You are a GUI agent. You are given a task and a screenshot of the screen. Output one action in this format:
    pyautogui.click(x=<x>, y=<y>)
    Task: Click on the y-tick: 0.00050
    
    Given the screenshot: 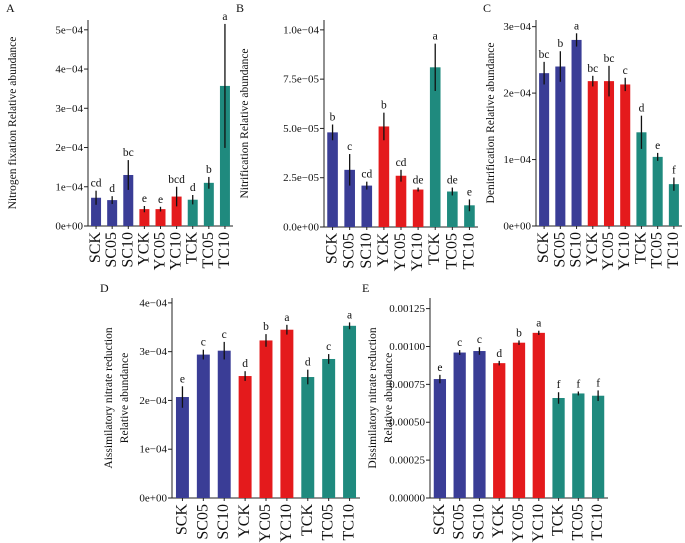 What is the action you would take?
    pyautogui.click(x=409, y=423)
    